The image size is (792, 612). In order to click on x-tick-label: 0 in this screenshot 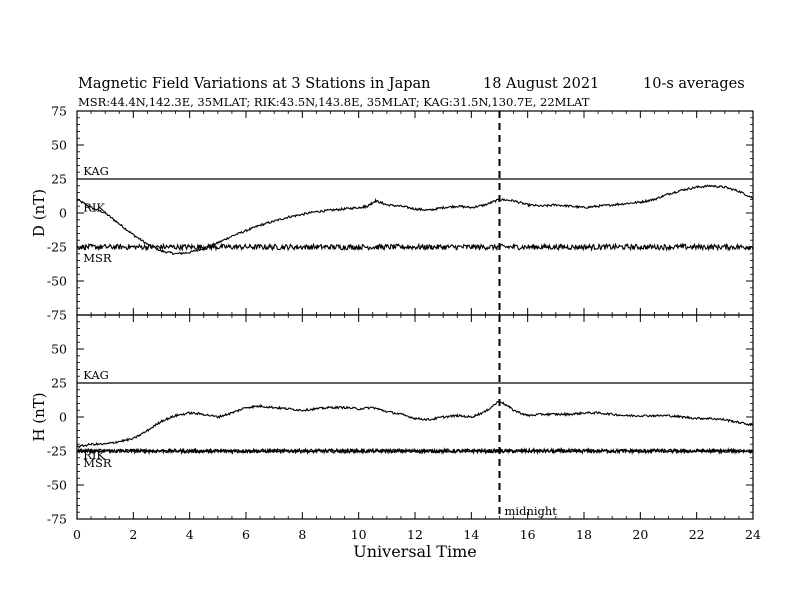, I will do `click(77, 534)`.